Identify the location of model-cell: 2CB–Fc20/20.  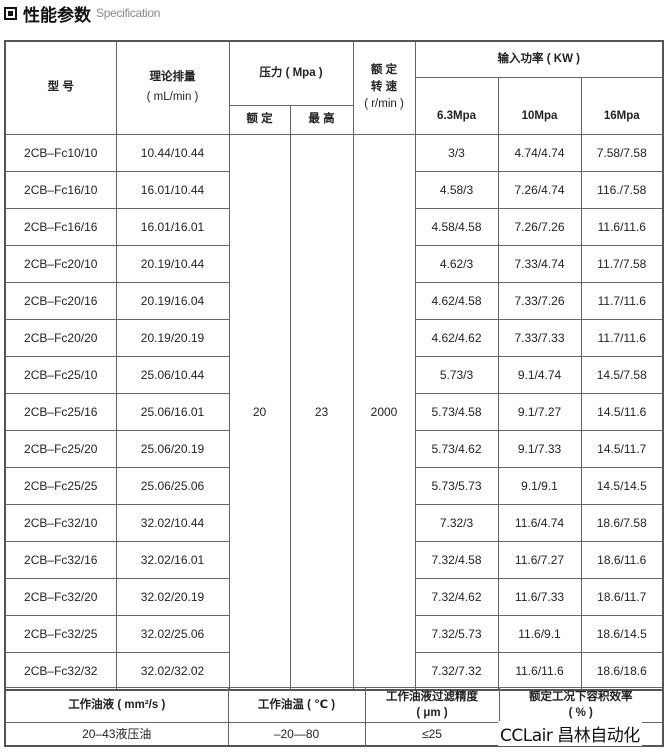
(60, 337).